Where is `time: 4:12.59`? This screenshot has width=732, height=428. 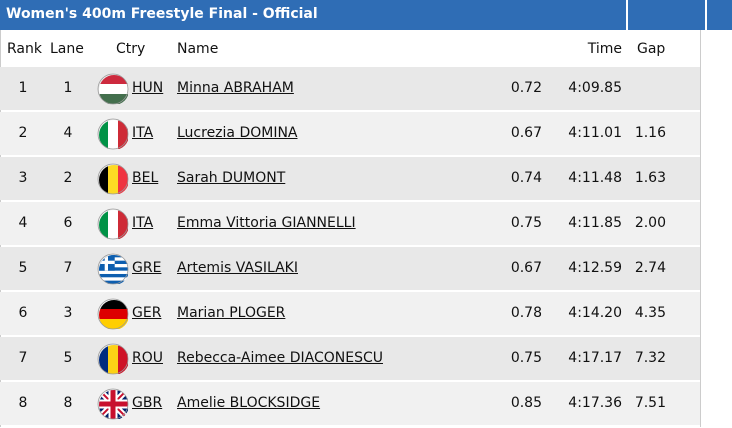
time: 4:12.59 is located at coordinates (595, 268).